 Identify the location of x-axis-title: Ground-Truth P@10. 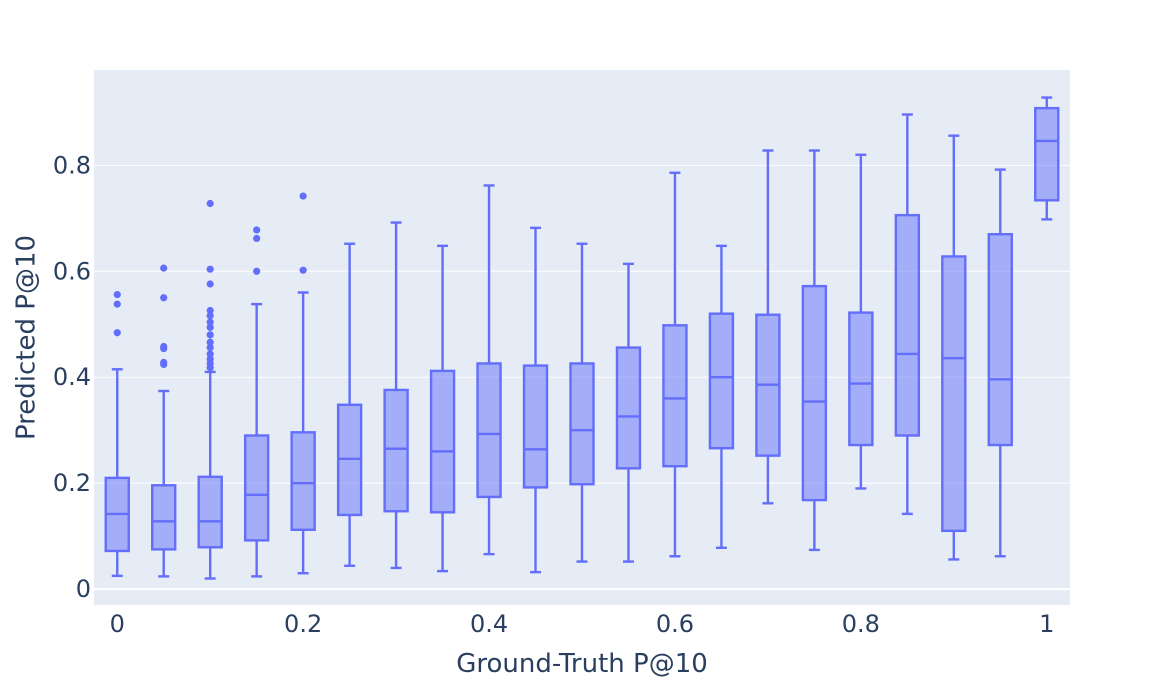
(582, 664).